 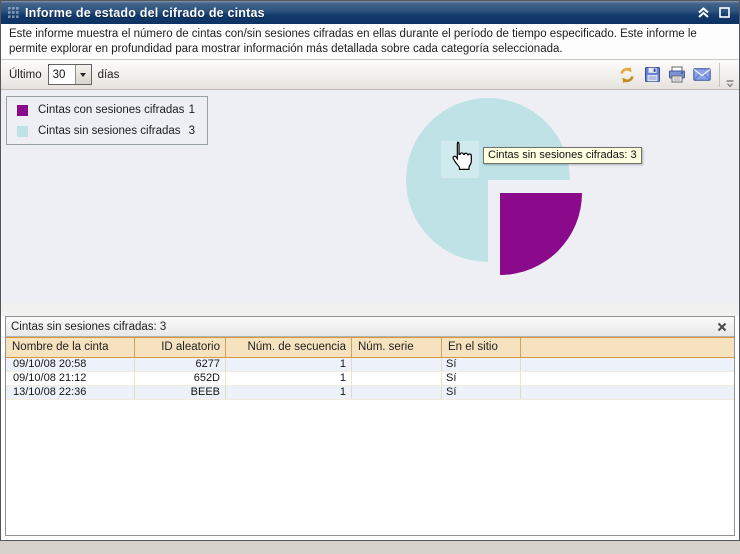 I want to click on column-header: ID aleatorio, so click(x=180, y=347).